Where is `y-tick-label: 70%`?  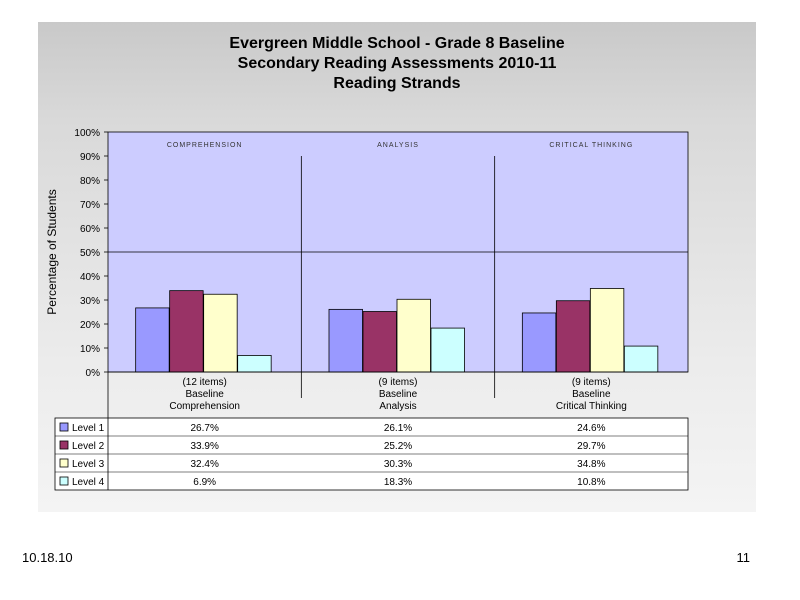
y-tick-label: 70% is located at coordinates (90, 205).